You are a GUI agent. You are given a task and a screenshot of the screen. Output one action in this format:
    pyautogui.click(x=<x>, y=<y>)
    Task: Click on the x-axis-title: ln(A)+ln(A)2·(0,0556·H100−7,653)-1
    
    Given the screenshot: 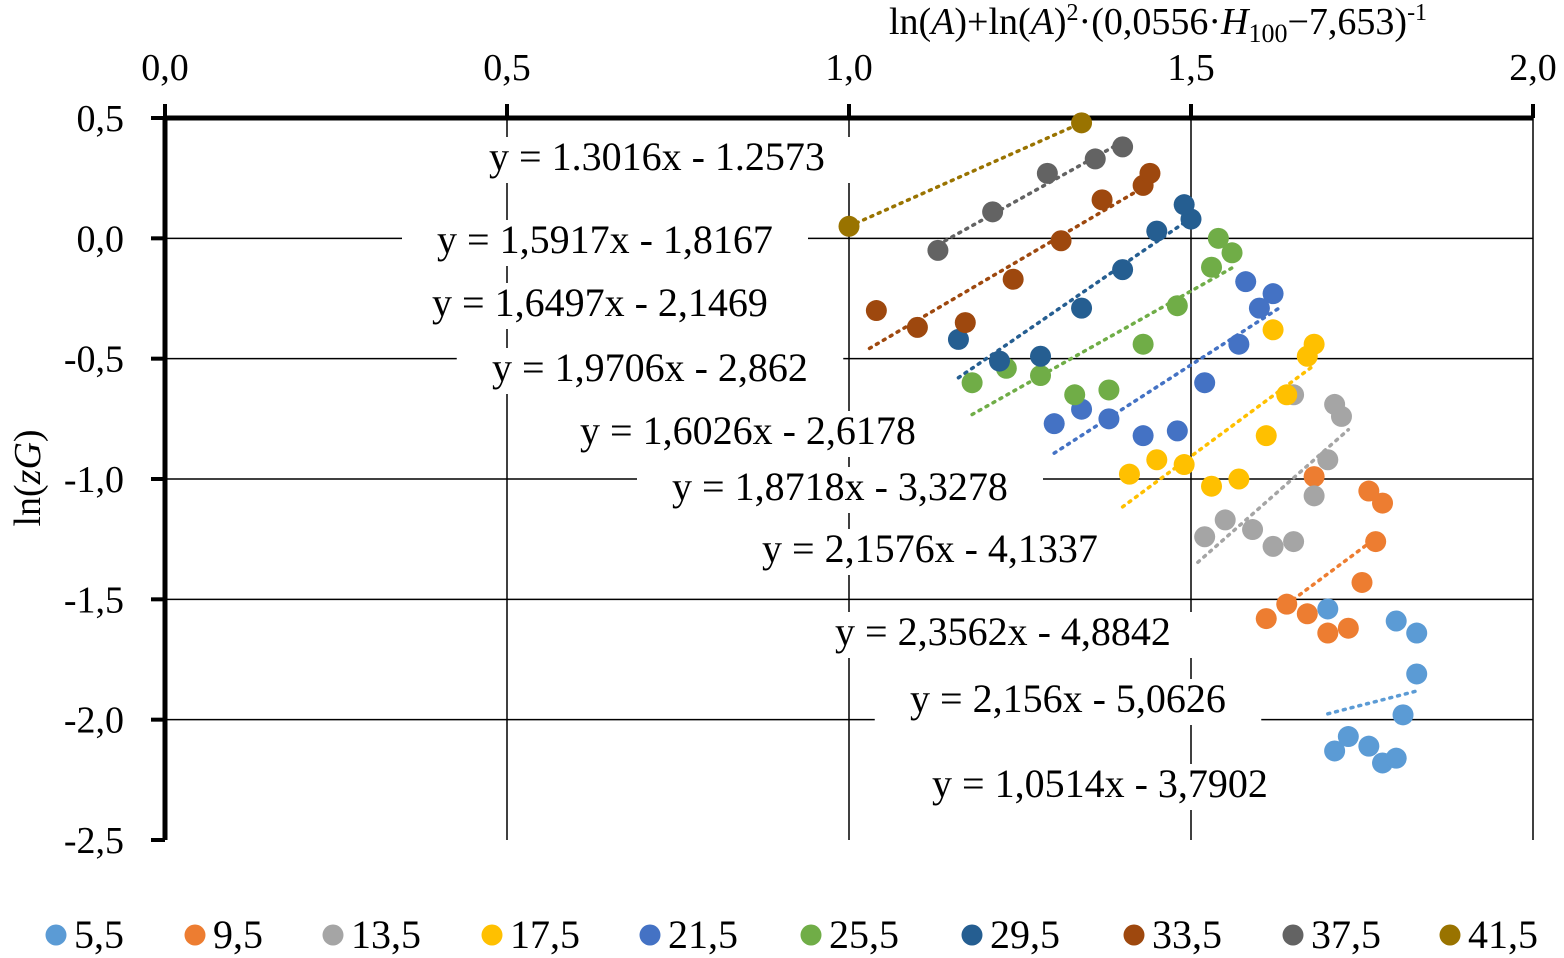 What is the action you would take?
    pyautogui.click(x=1158, y=24)
    